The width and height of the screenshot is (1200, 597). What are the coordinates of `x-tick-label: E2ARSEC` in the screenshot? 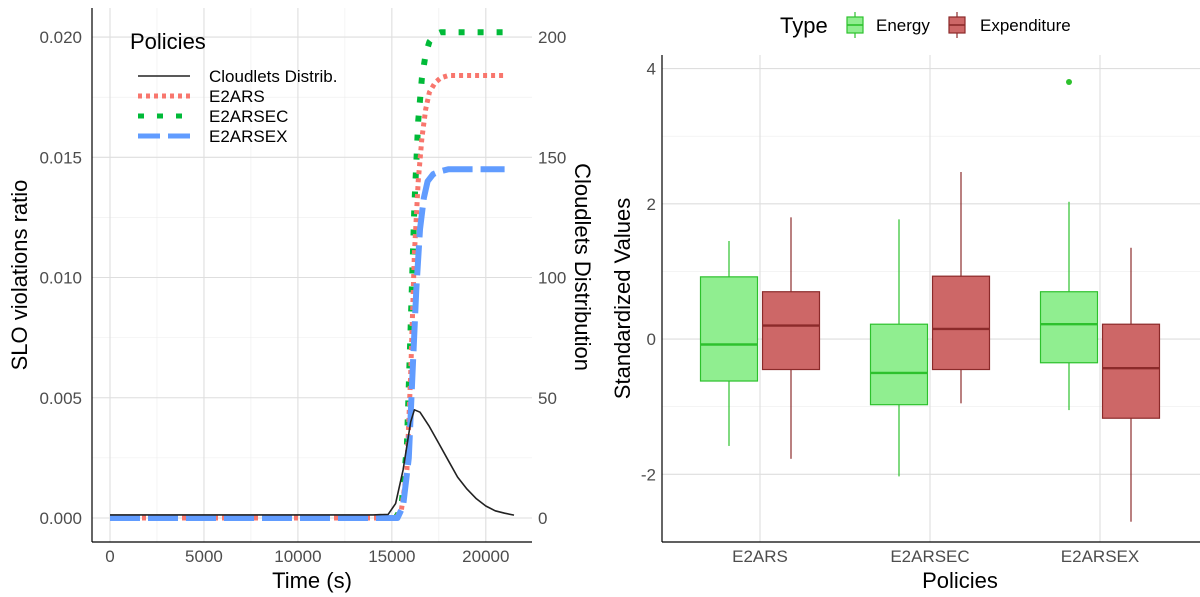 It's located at (929, 556).